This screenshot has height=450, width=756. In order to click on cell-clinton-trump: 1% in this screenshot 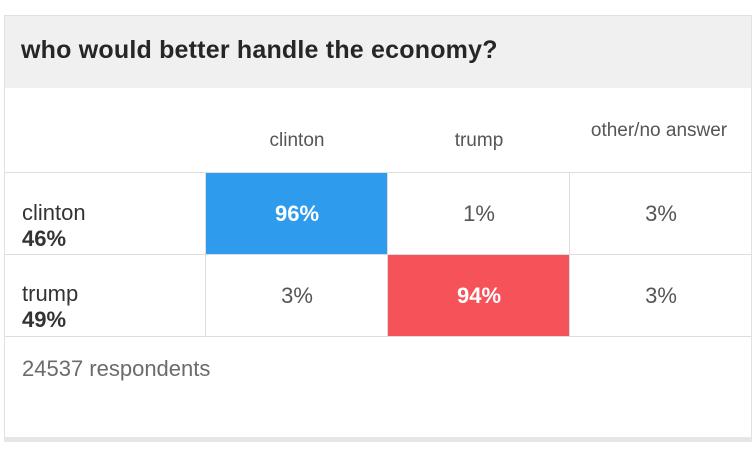, I will do `click(479, 213)`.